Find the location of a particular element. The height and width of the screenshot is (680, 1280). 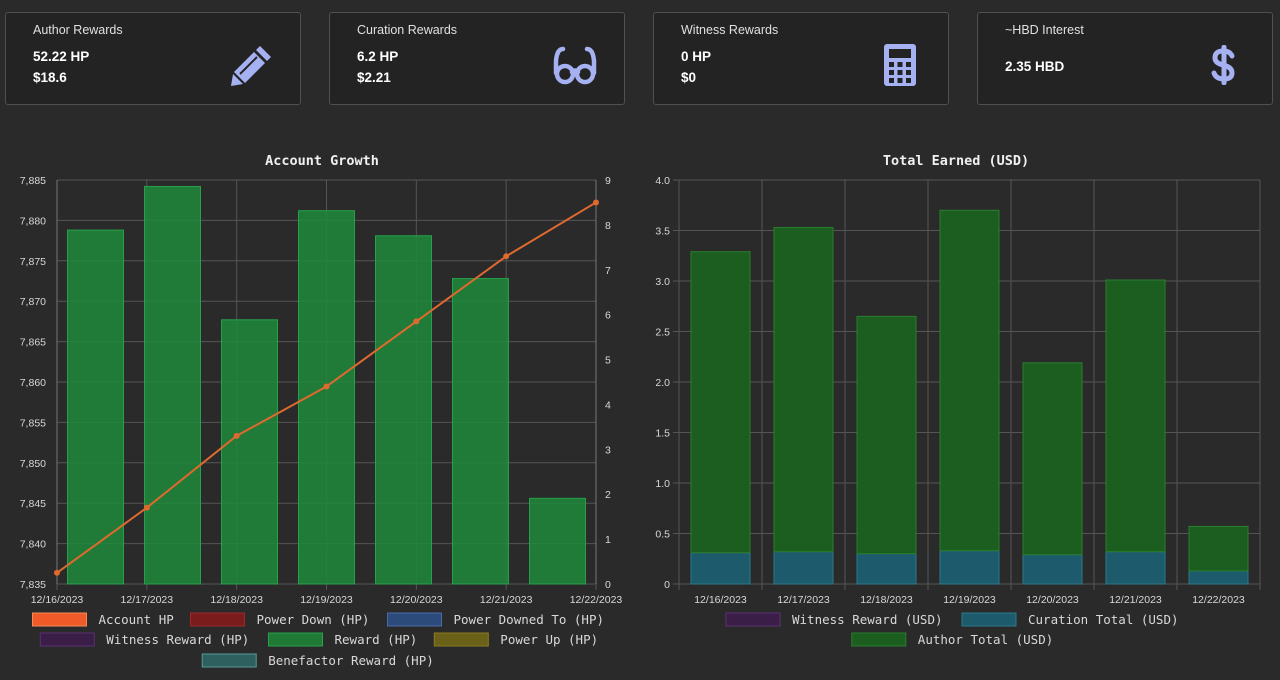

x-tick-label: 12/20/2023 is located at coordinates (1052, 600).